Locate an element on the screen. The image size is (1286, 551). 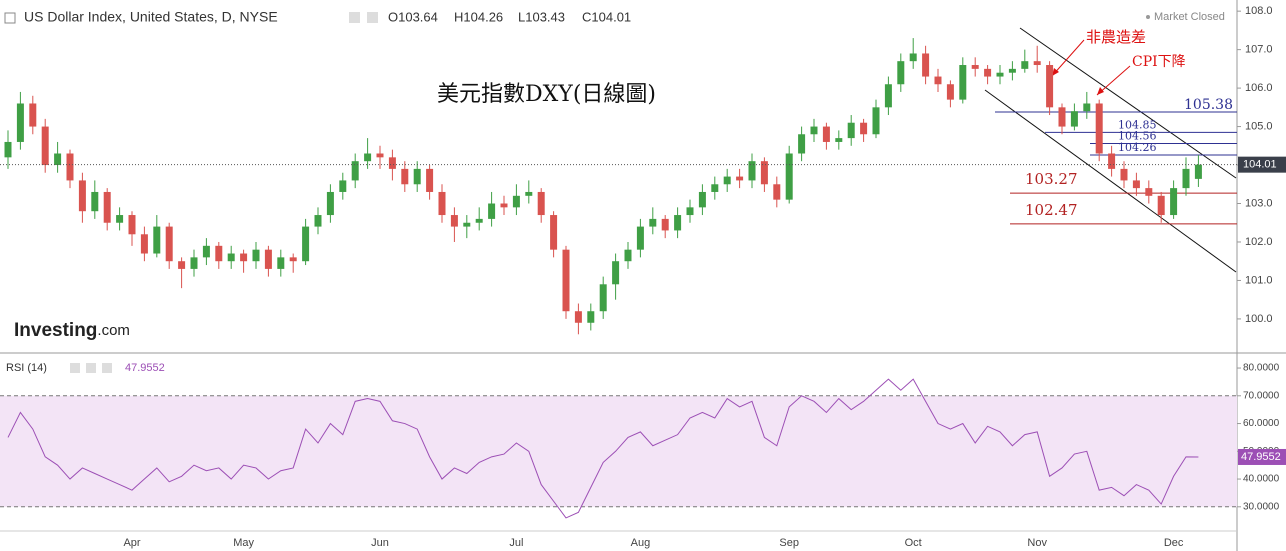
x-tick-label: May is located at coordinates (243, 543).